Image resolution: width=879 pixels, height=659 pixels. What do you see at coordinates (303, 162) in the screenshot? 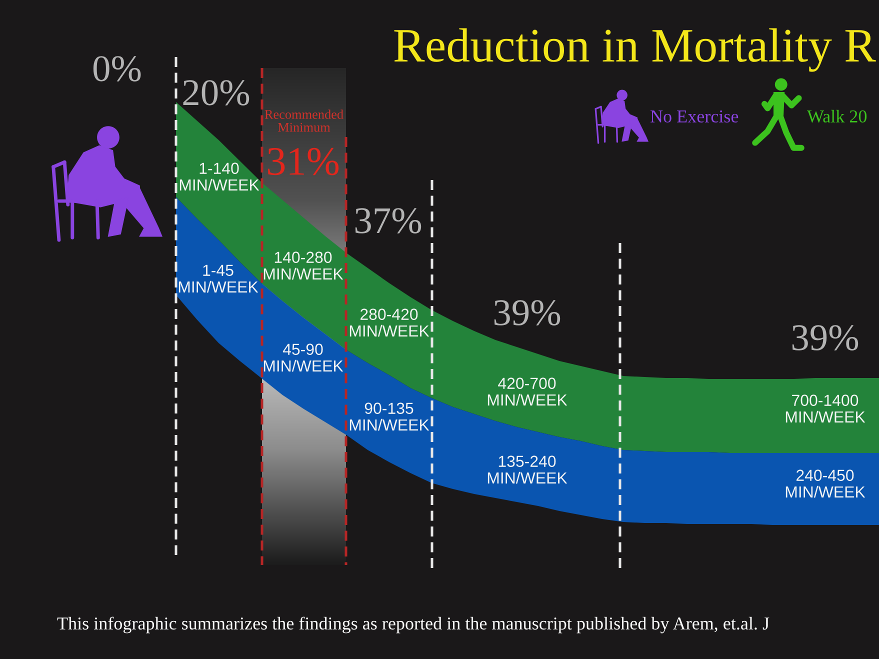
I see `data-label: 31%` at bounding box center [303, 162].